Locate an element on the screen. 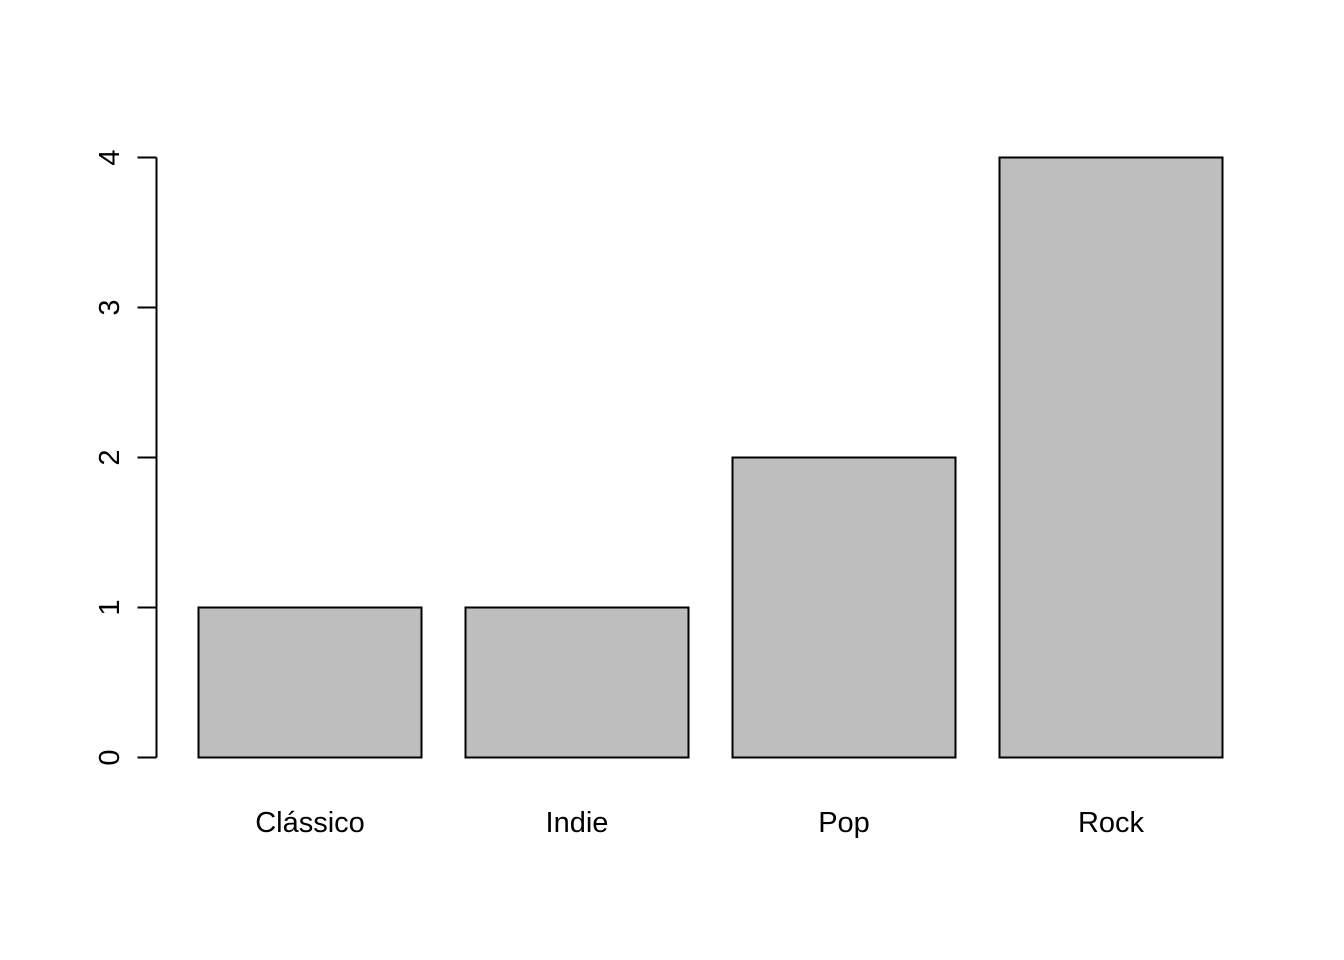 The width and height of the screenshot is (1344, 960). bar-pop is located at coordinates (844, 607).